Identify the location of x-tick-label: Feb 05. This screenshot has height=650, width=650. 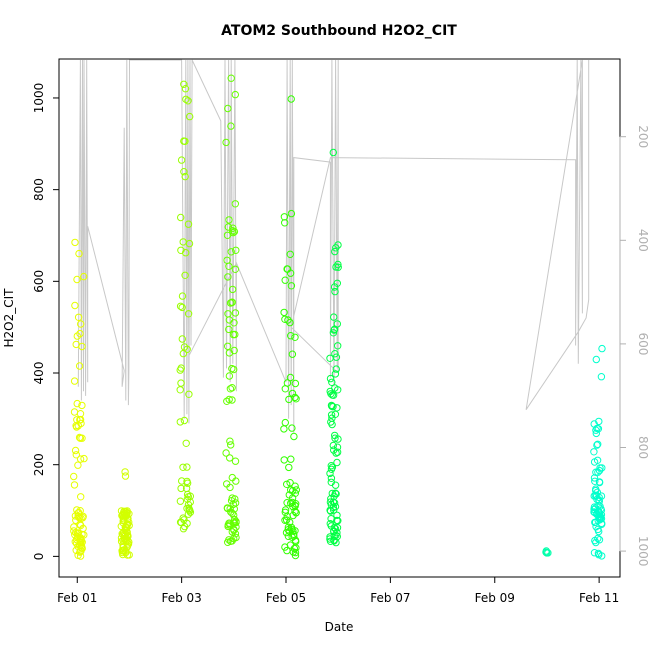
(286, 598).